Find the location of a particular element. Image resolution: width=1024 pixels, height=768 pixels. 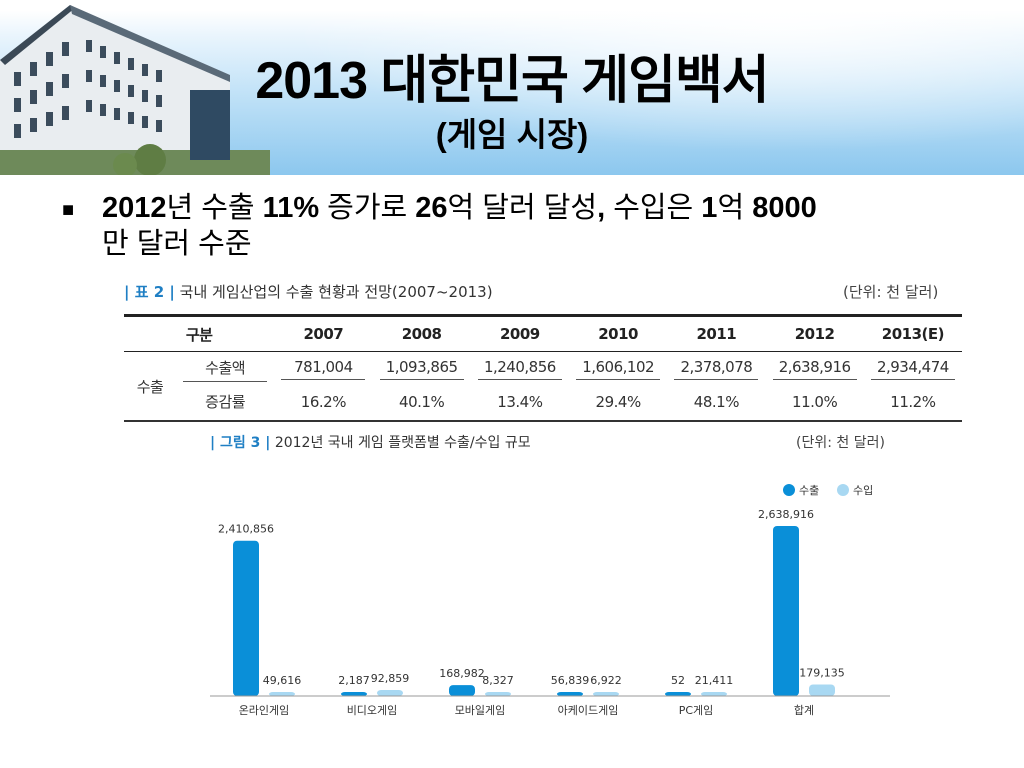

row-label: 수출액 is located at coordinates (225, 369).